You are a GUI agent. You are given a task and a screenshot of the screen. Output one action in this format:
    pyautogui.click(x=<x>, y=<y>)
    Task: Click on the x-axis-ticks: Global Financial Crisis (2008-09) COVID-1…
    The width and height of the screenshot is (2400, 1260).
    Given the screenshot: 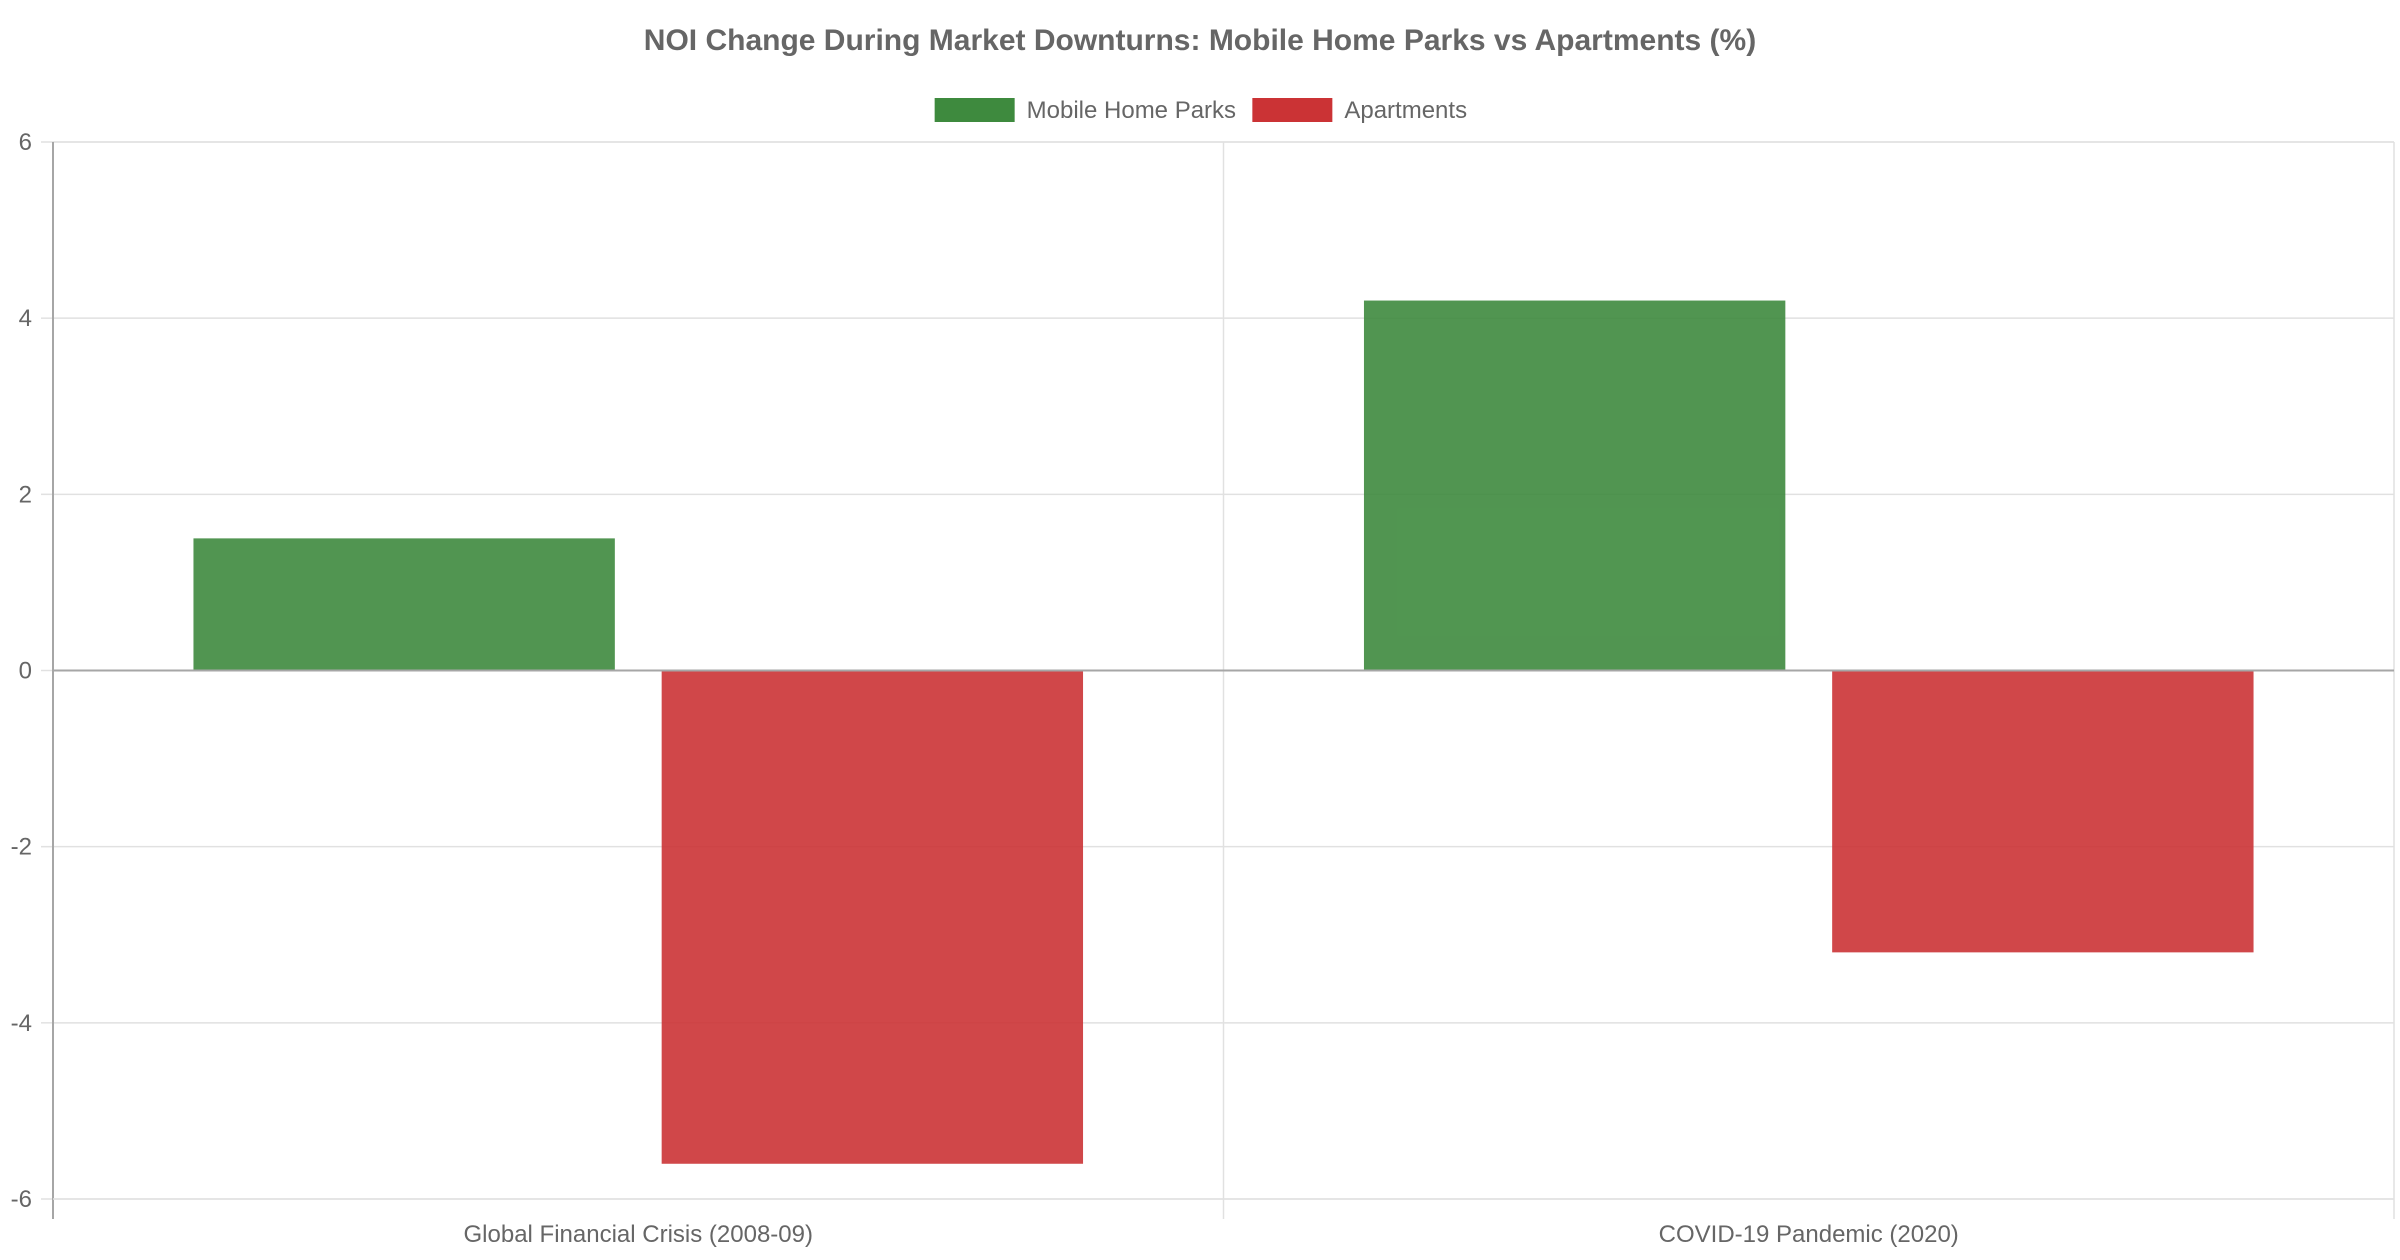 What is the action you would take?
    pyautogui.click(x=1211, y=1234)
    